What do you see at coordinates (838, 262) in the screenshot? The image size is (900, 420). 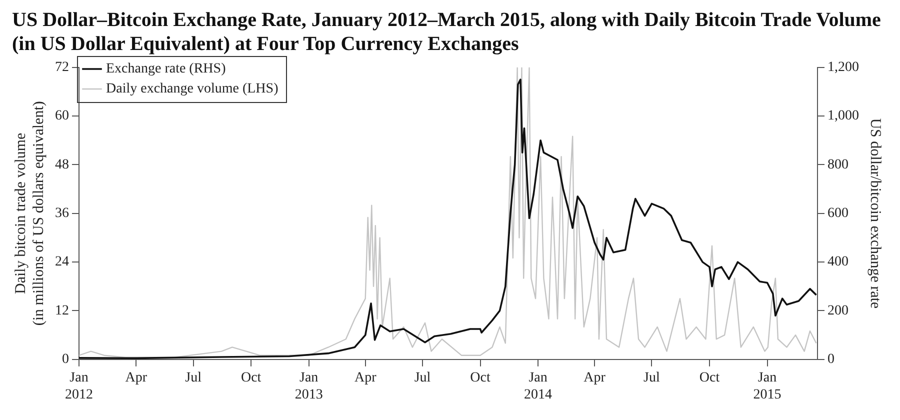 I see `y2-tick-label: 400` at bounding box center [838, 262].